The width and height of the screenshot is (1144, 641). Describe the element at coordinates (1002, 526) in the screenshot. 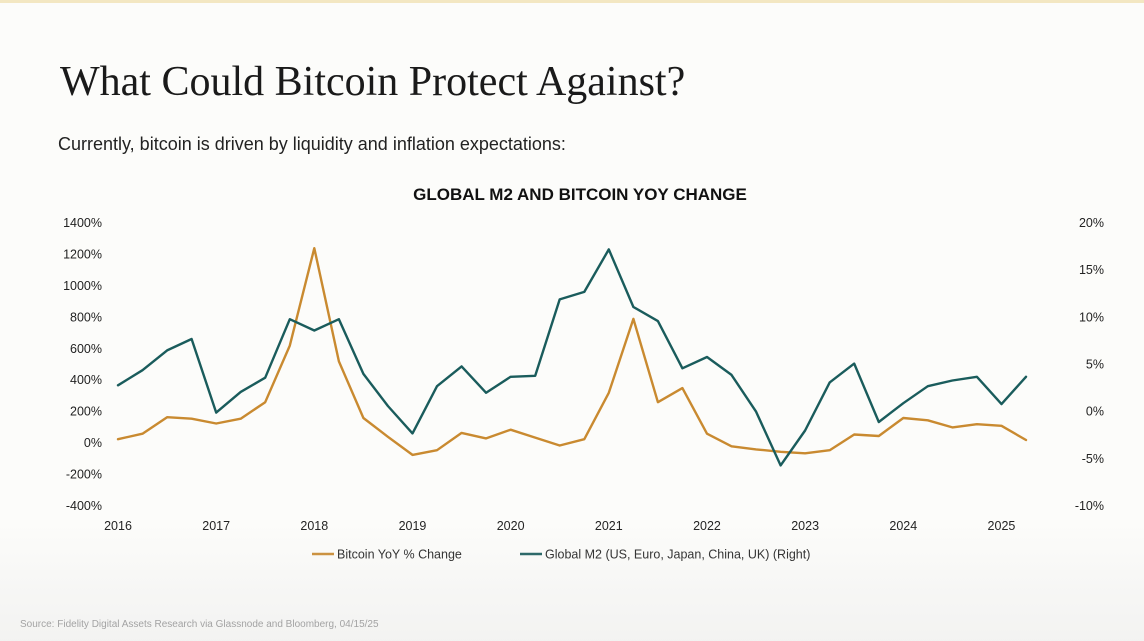

I see `x-tick-label: 2025` at that location.